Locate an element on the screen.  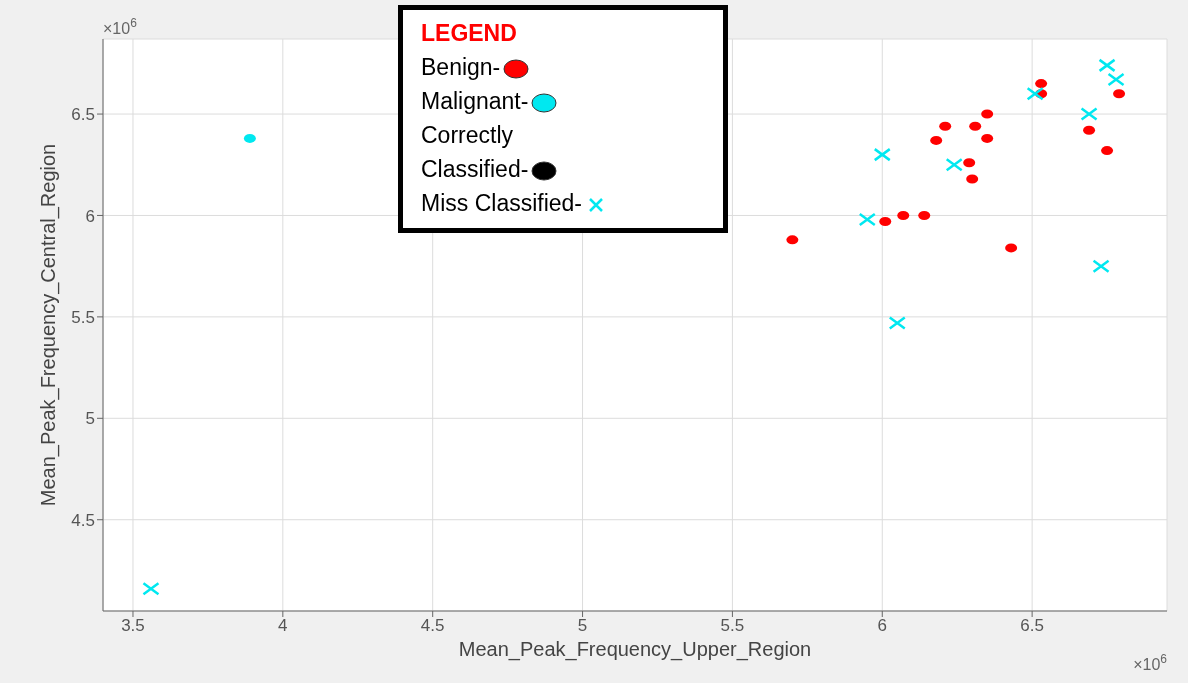
y-tick-label: 4.5 is located at coordinates (83, 520).